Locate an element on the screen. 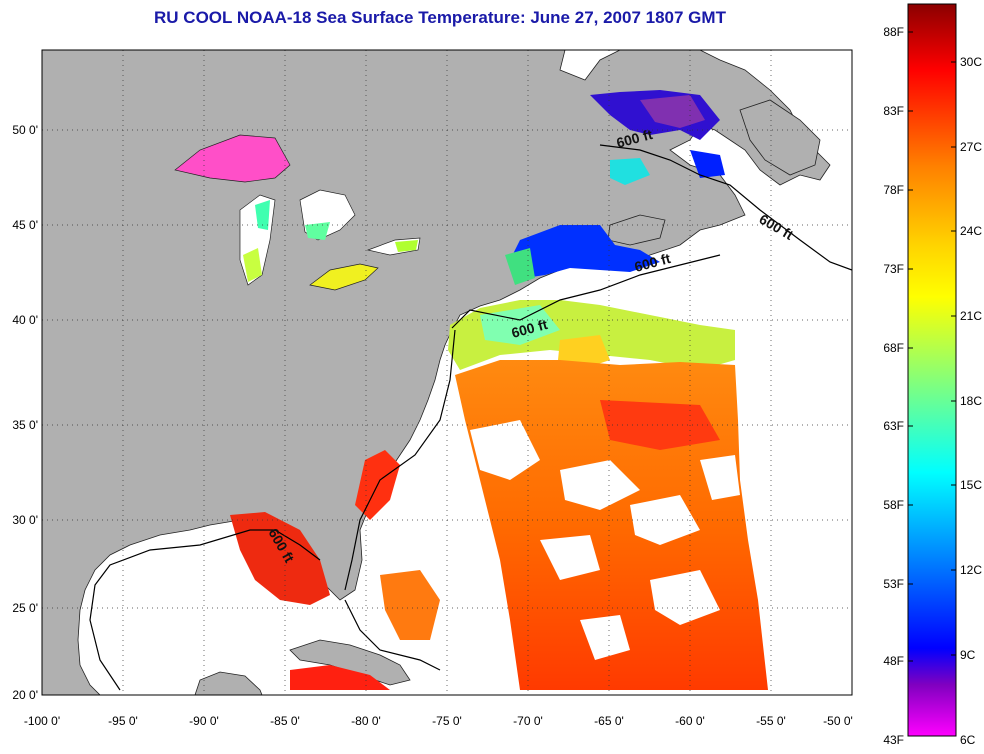 This screenshot has width=984, height=754. sst-gulf-of-maine is located at coordinates (585, 251).